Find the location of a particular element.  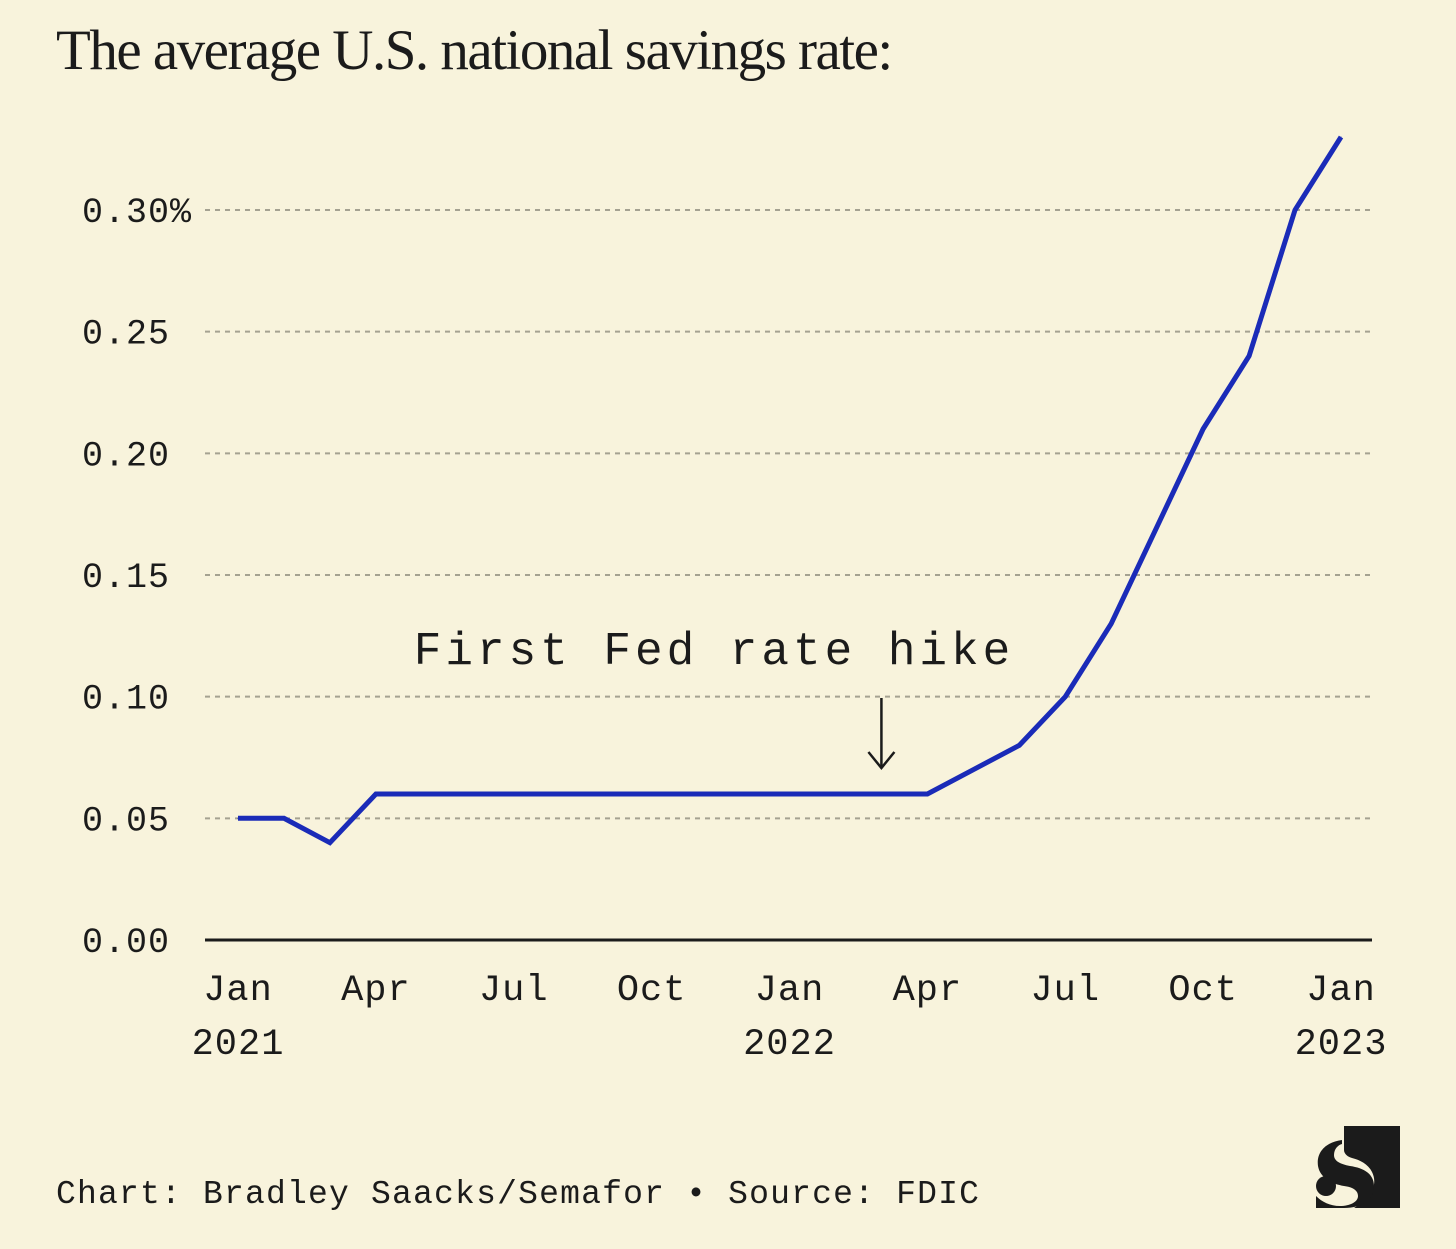

annotation-layer: First Fed rate hike is located at coordinates (714, 698).